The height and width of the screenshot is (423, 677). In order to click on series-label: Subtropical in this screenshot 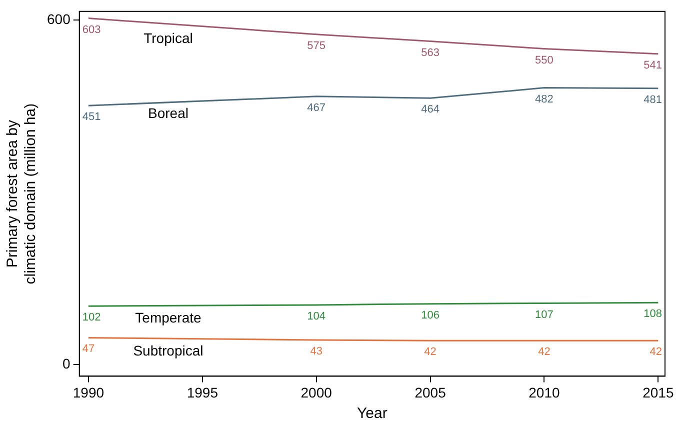, I will do `click(168, 350)`.